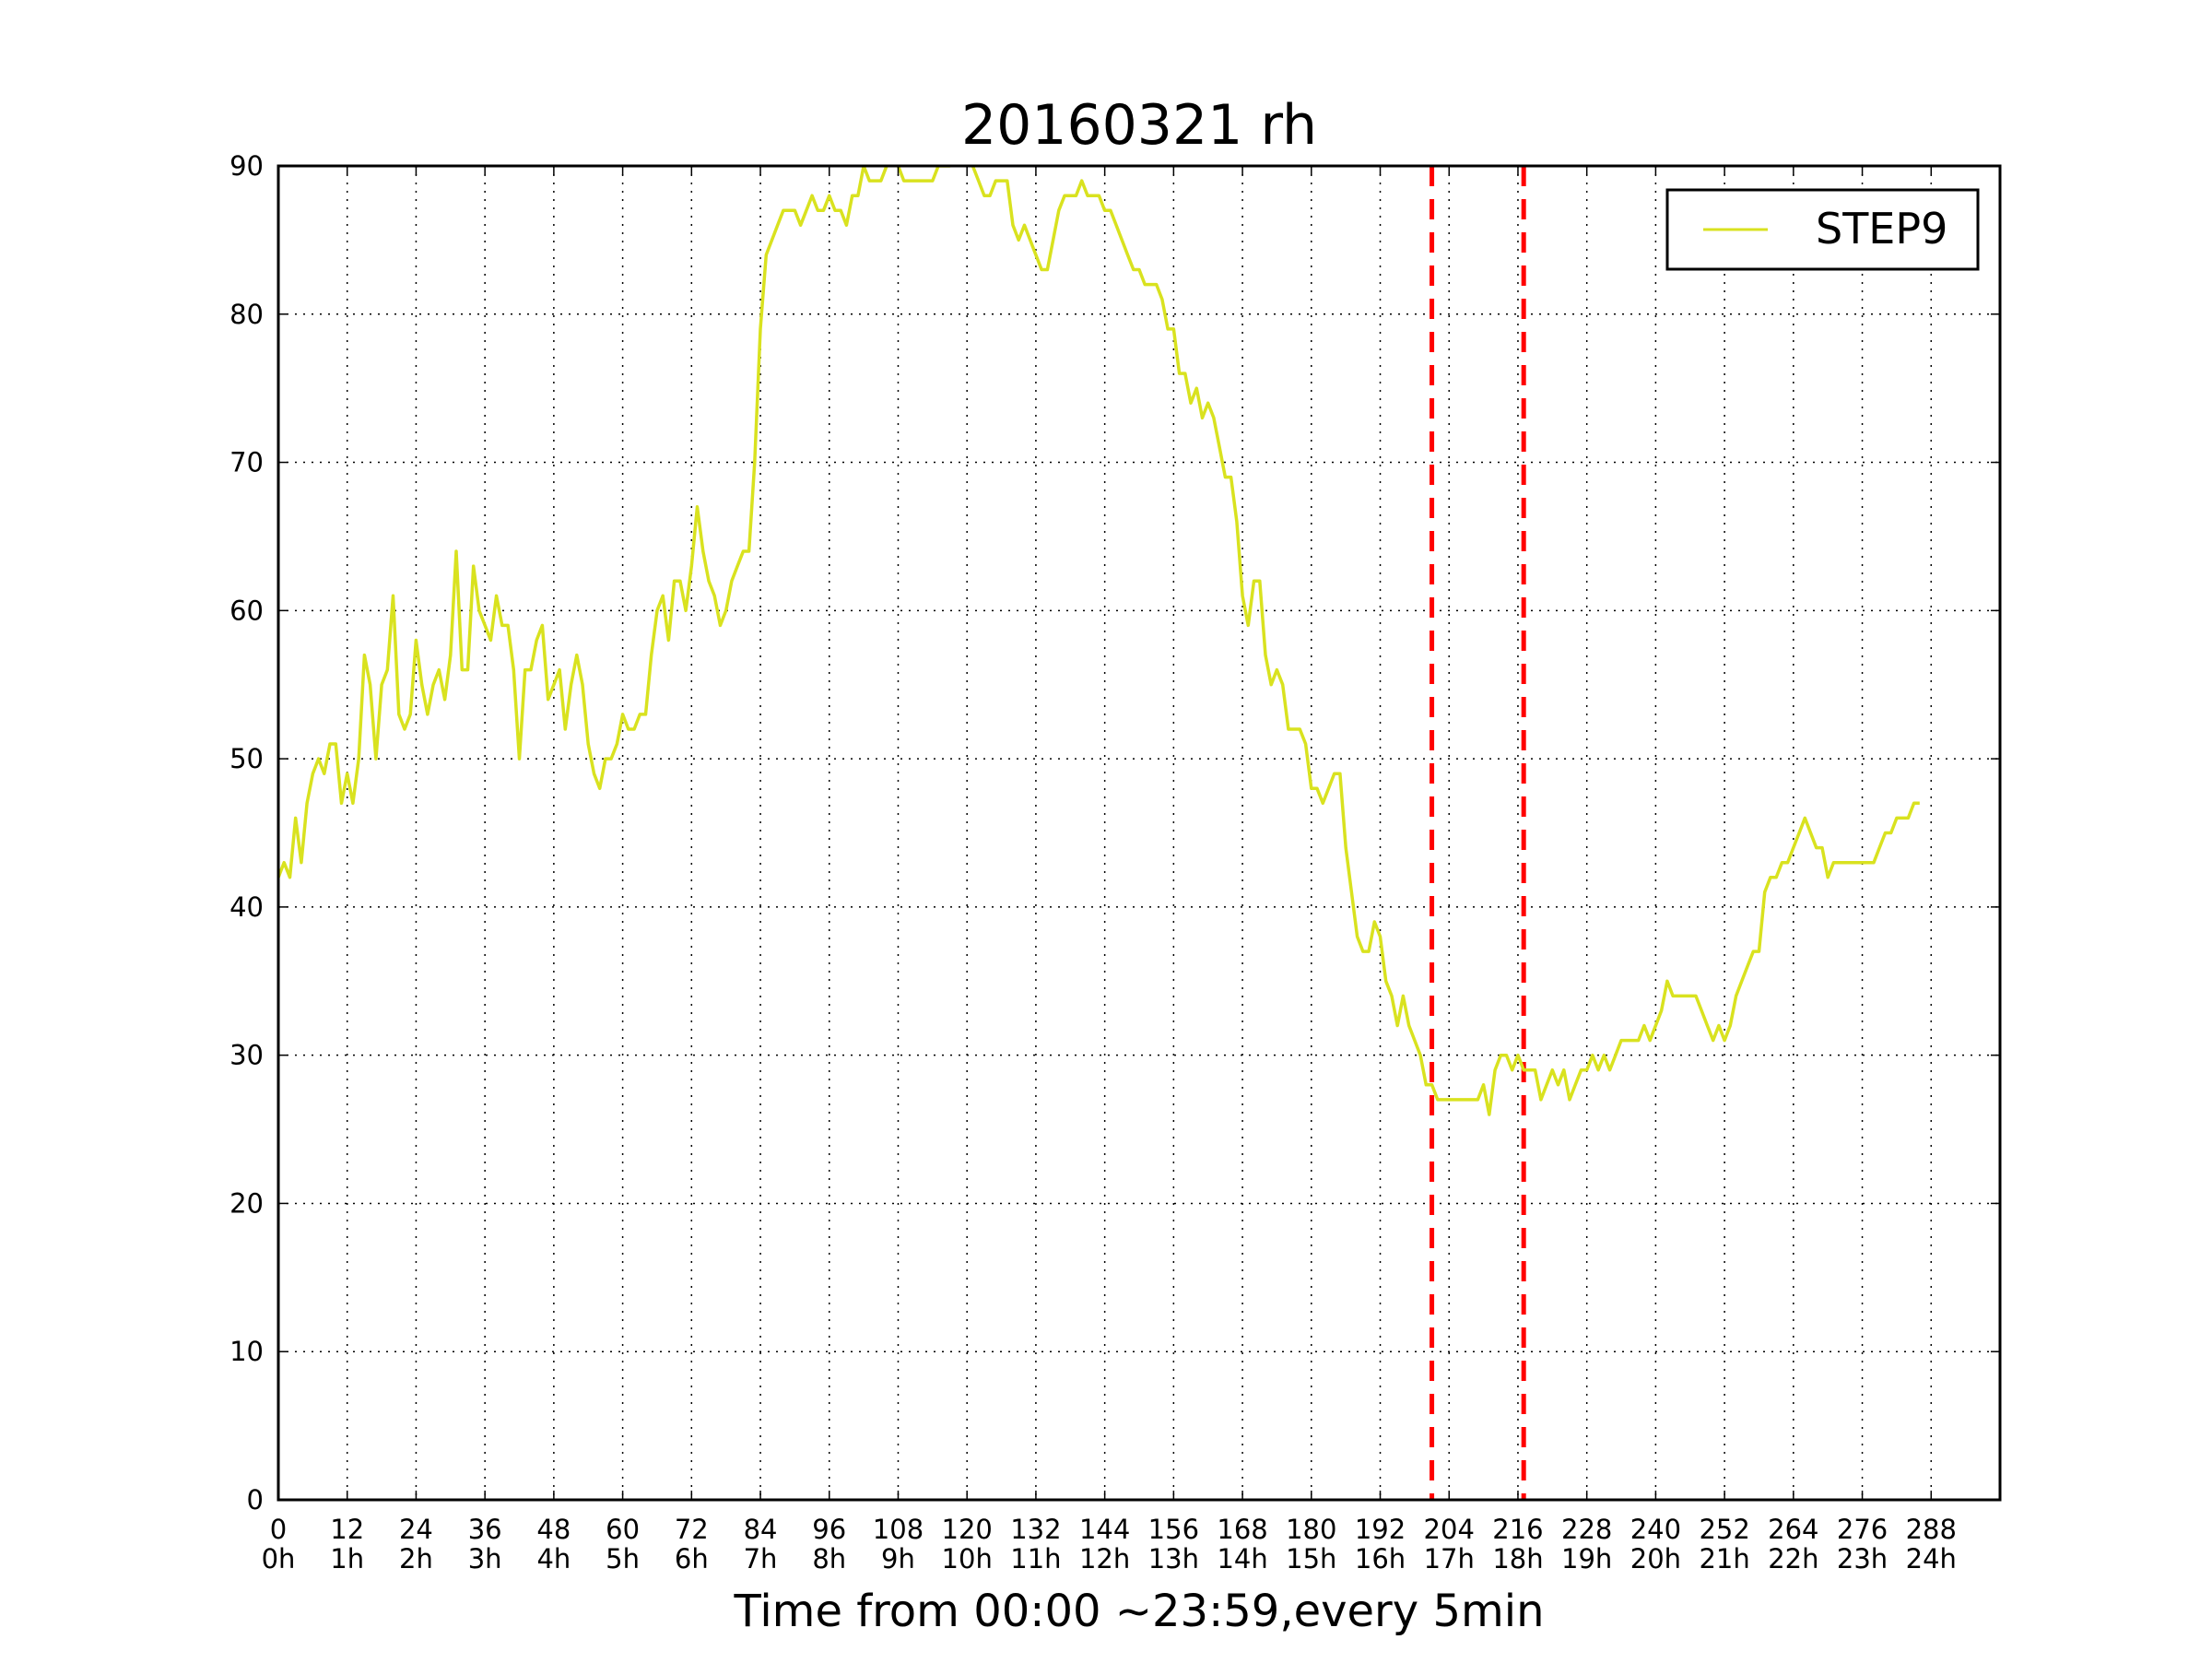 The height and width of the screenshot is (1663, 2212). Describe the element at coordinates (623, 1559) in the screenshot. I see `x-tick-hour-label: 5h` at that location.